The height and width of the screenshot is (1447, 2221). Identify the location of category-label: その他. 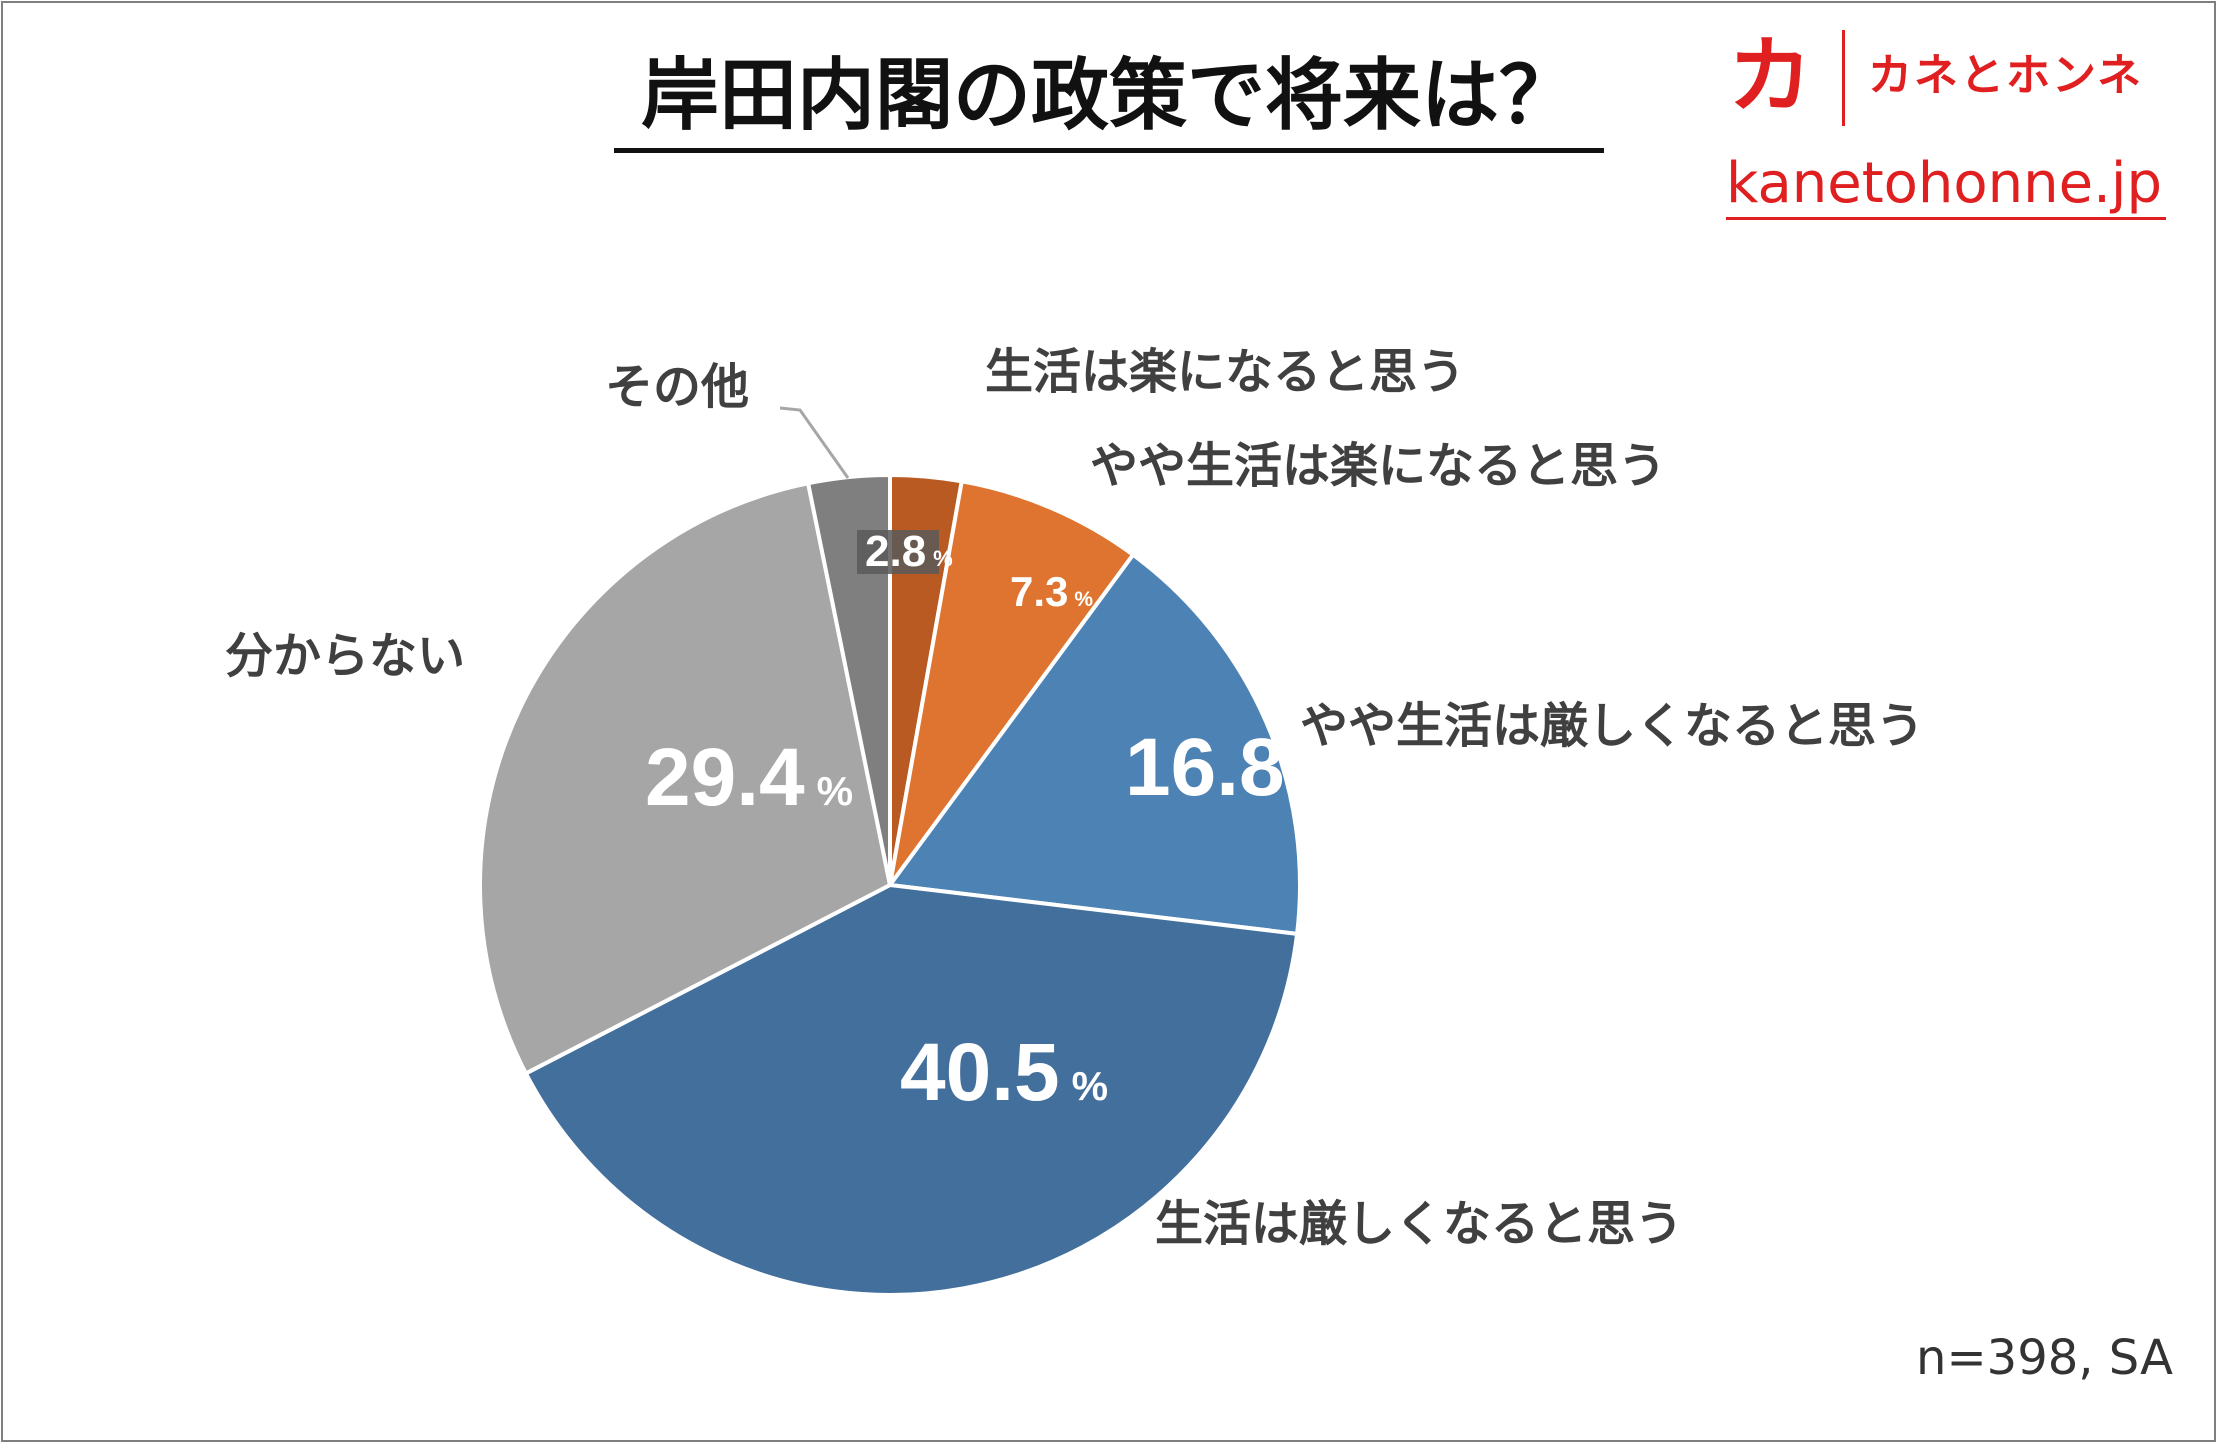
(677, 387).